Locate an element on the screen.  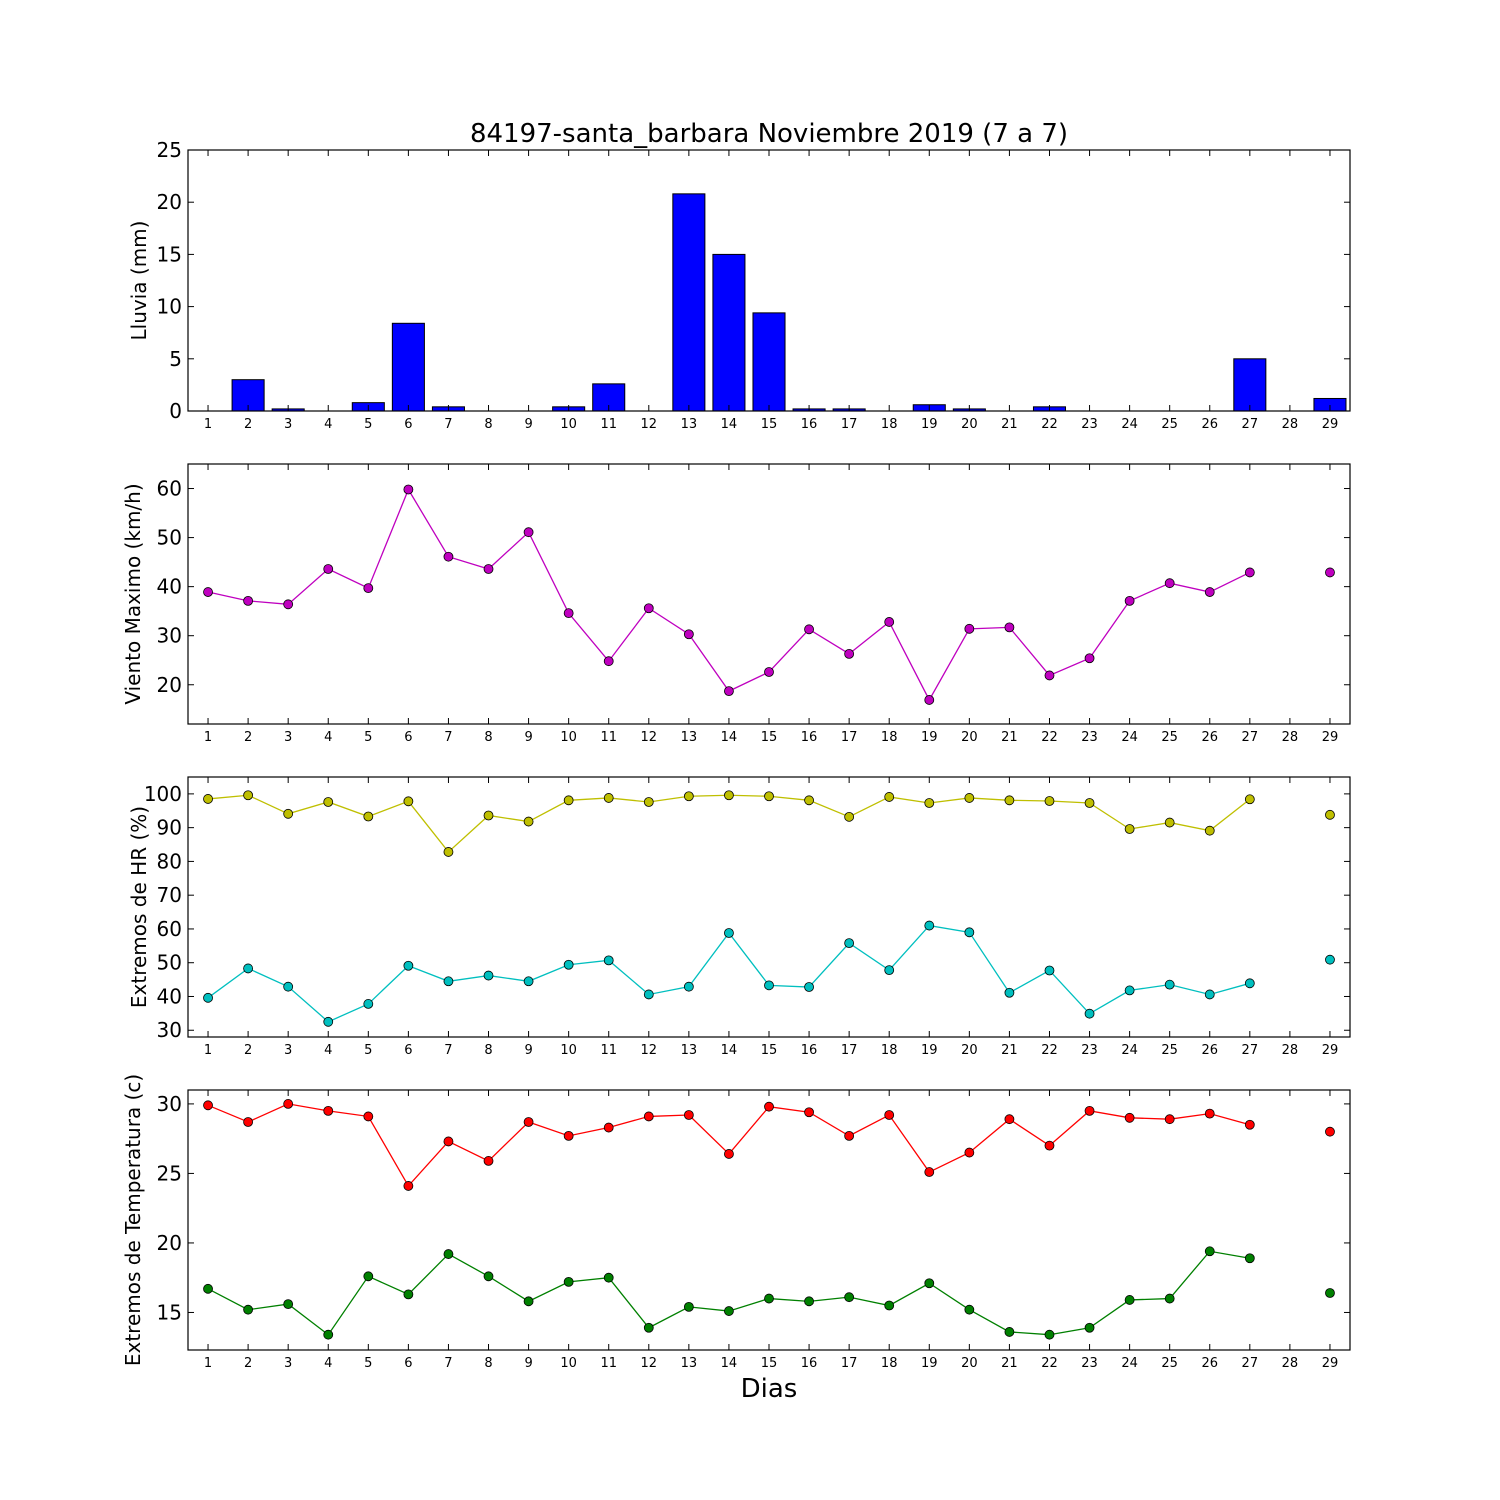
x-tick-label: 16 is located at coordinates (809, 1363).